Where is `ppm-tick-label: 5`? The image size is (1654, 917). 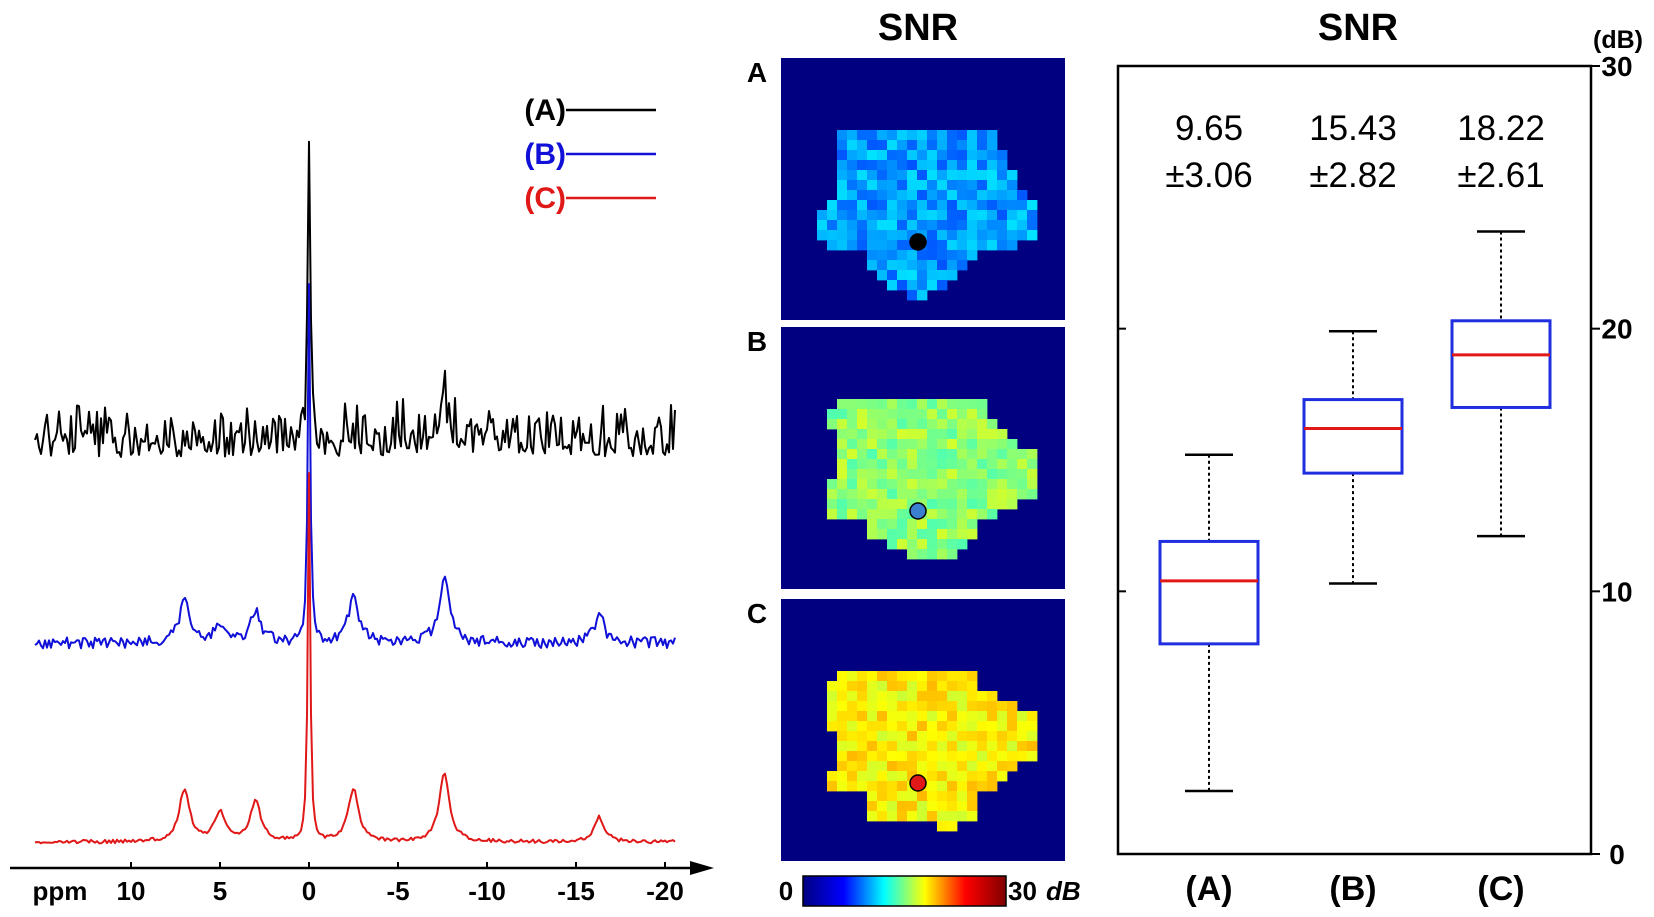
ppm-tick-label: 5 is located at coordinates (220, 891).